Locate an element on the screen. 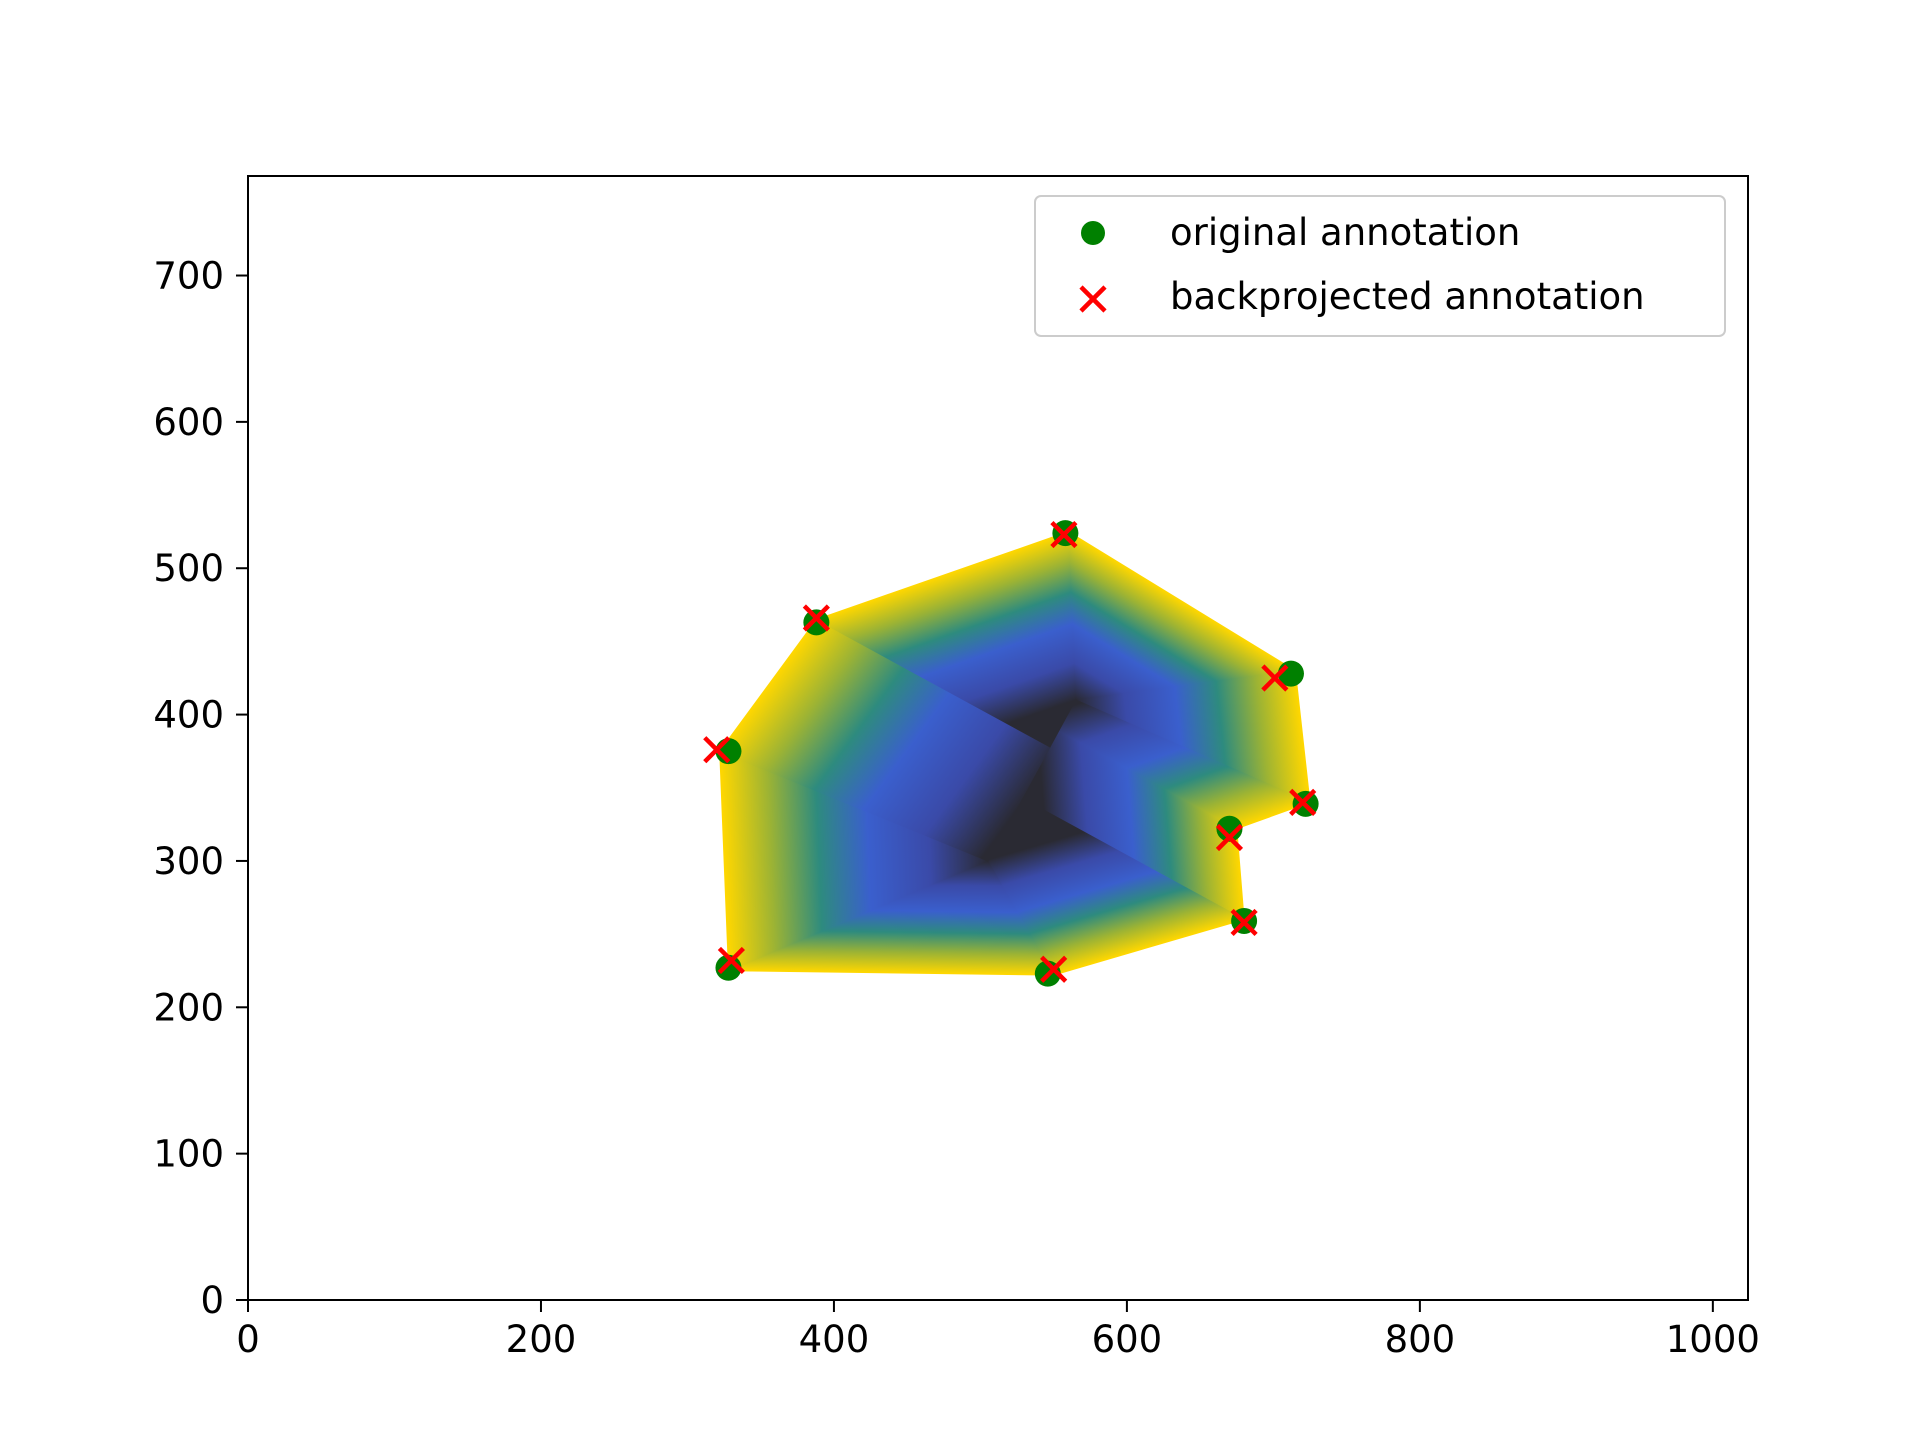  x-tick-label: 0 is located at coordinates (248, 1339).